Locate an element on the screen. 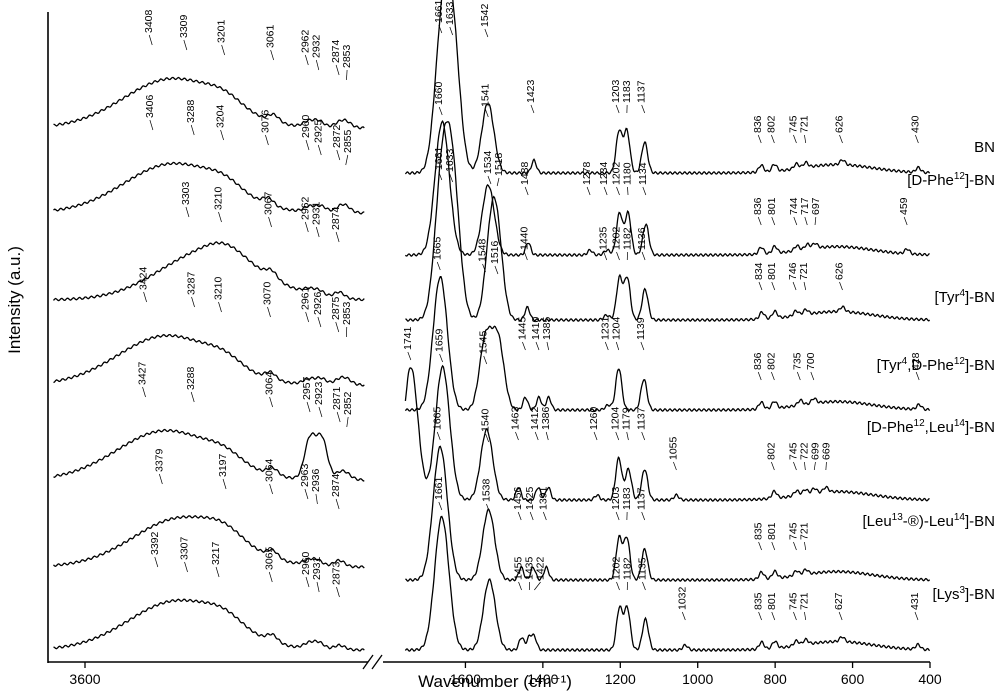 Image resolution: width=1000 pixels, height=695 pixels. peak-label: 1032 is located at coordinates (682, 598).